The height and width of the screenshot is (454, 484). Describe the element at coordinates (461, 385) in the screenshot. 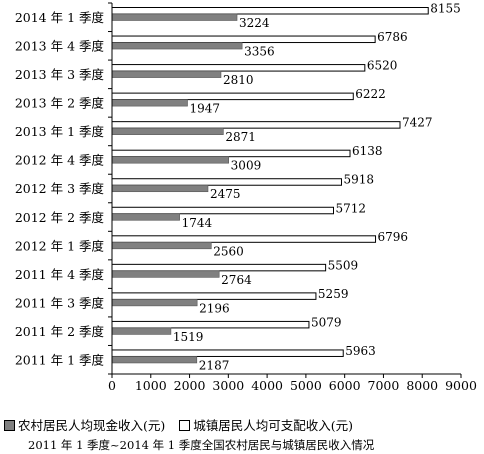

I see `x-tick-label: 9000` at that location.